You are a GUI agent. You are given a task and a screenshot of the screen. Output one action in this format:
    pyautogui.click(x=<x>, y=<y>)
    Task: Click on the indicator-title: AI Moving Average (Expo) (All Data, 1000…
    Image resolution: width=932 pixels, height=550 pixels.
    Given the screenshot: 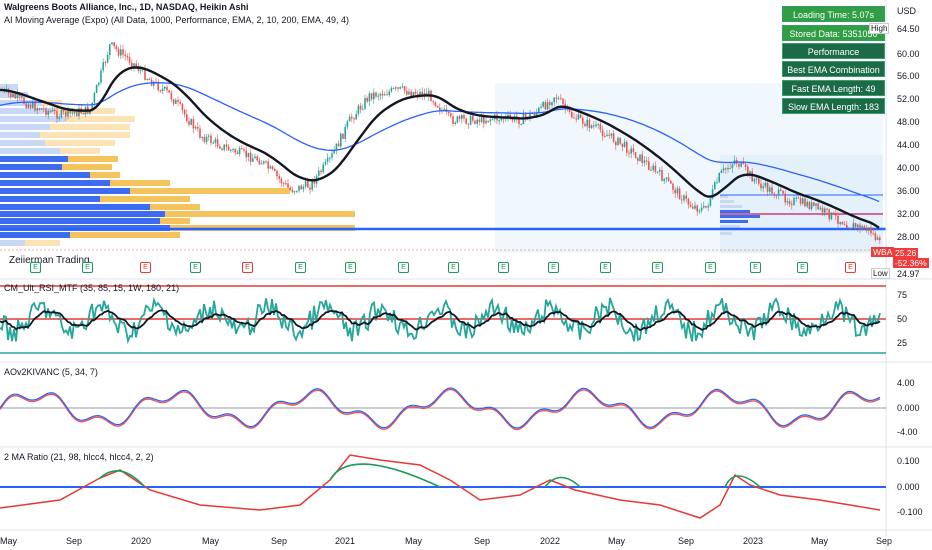 What is the action you would take?
    pyautogui.click(x=177, y=20)
    